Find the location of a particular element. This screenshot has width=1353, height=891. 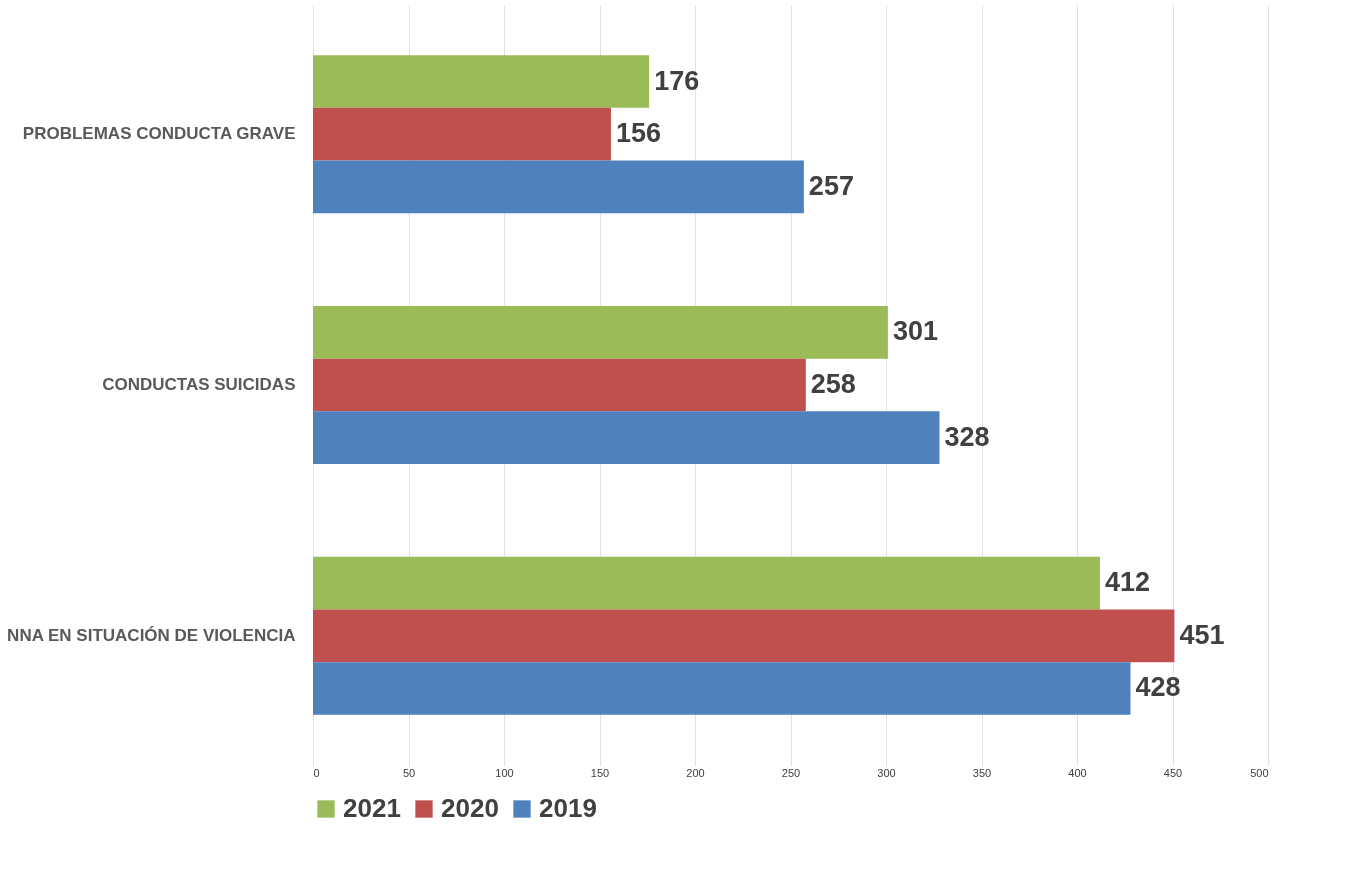

x-tick-label: 400 is located at coordinates (1077, 772).